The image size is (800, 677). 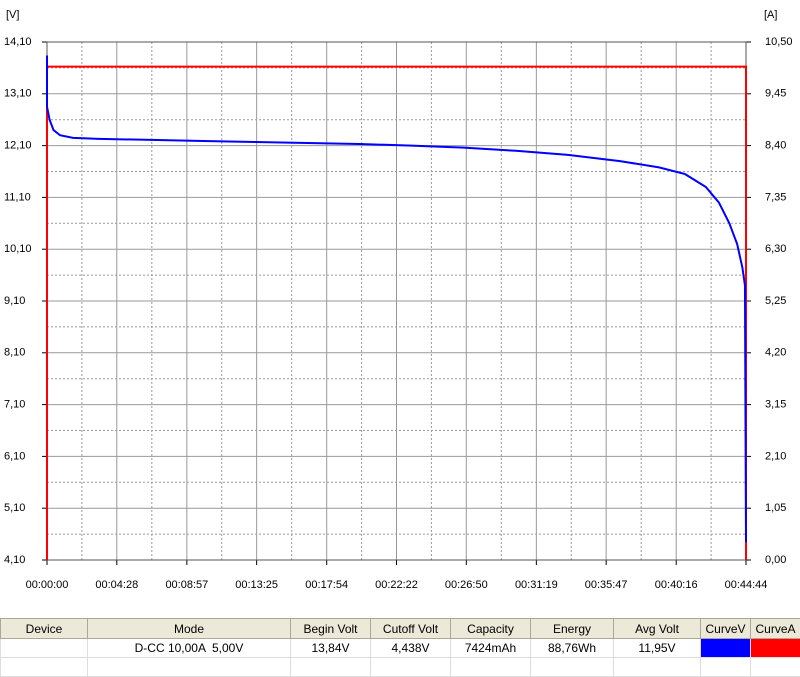 What do you see at coordinates (775, 94) in the screenshot?
I see `y2-tick-label: 9,45` at bounding box center [775, 94].